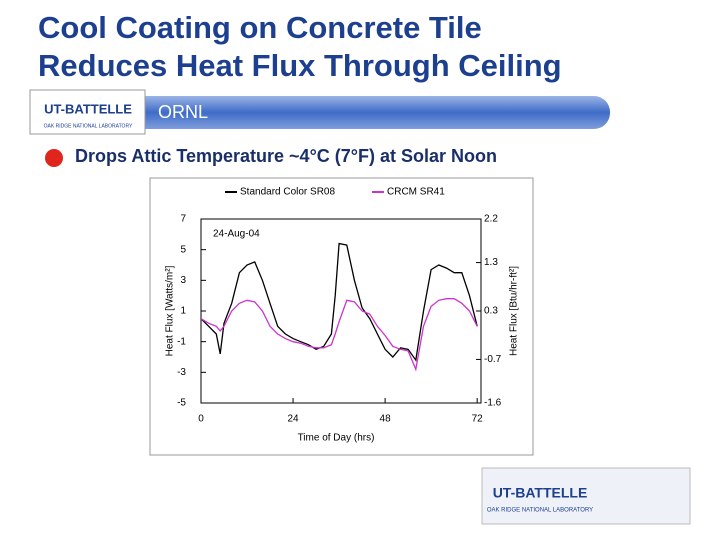 Image resolution: width=720 pixels, height=545 pixels. What do you see at coordinates (183, 219) in the screenshot?
I see `y-tick-label: 7` at bounding box center [183, 219].